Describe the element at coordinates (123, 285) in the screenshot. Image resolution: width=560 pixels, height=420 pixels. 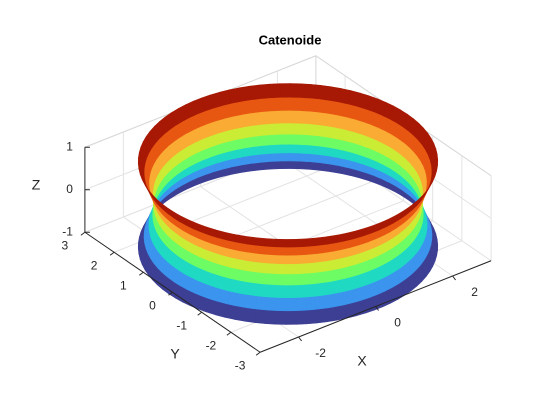
I see `y-tick-label: 1` at that location.